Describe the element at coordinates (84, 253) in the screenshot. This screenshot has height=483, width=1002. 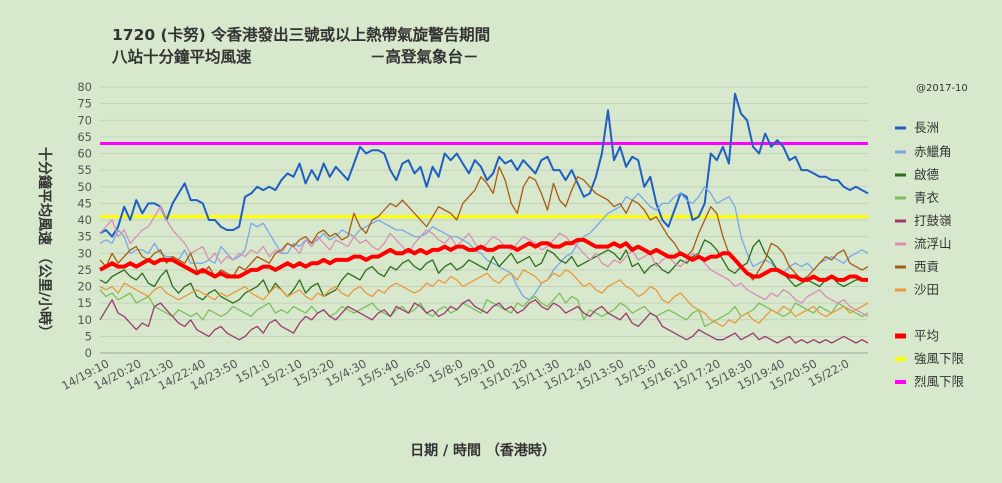
I see `y-tick-label: 30` at that location.